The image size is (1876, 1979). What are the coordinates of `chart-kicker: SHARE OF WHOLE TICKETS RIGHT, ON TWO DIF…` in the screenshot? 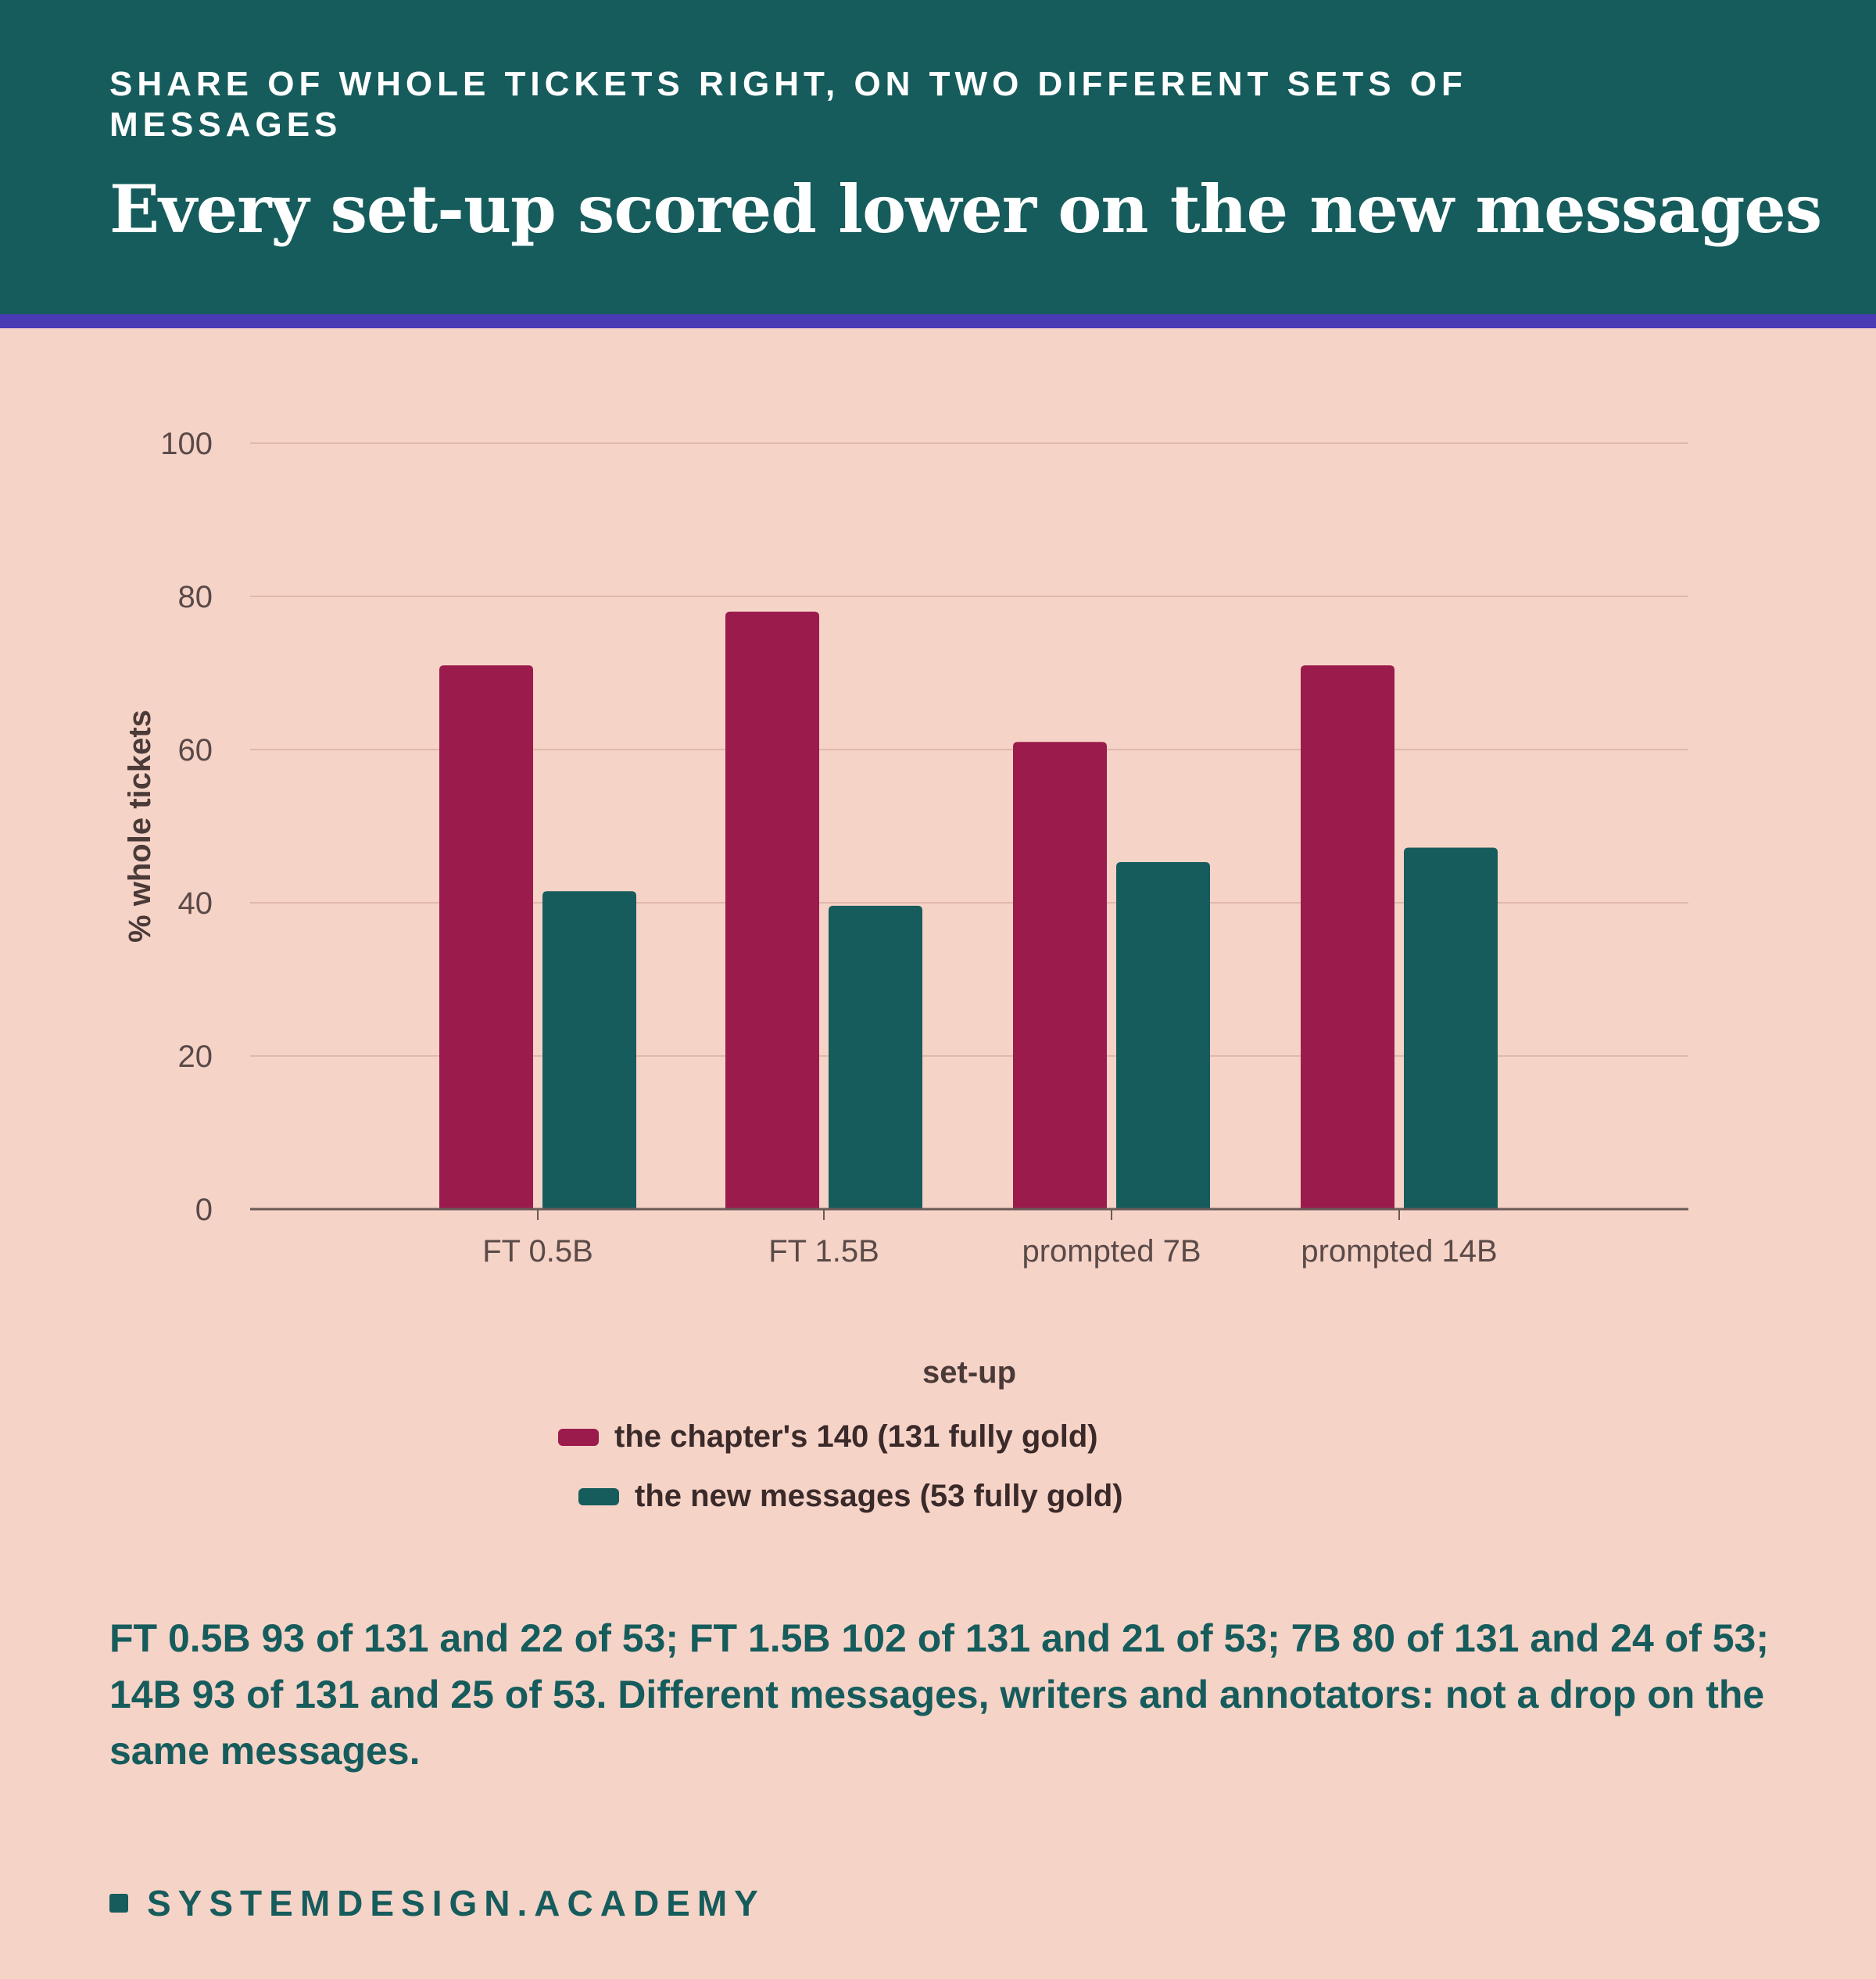 It's located at (788, 104).